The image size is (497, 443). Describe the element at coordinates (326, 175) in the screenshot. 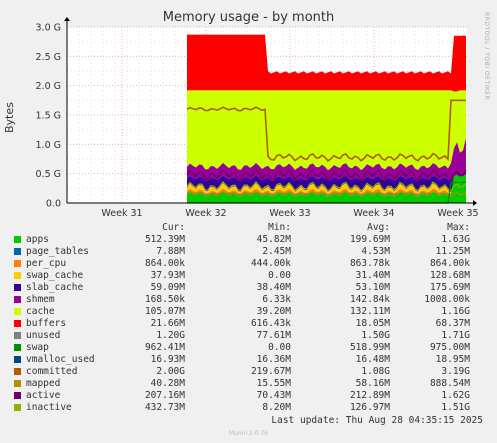

I see `line-active` at that location.